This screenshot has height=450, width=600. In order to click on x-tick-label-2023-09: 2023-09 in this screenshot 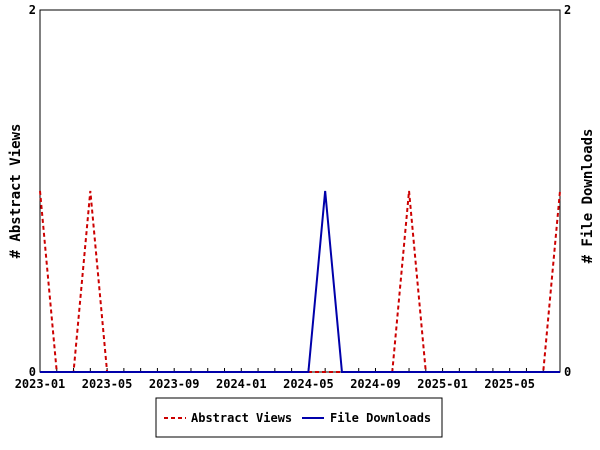, I will do `click(174, 384)`.